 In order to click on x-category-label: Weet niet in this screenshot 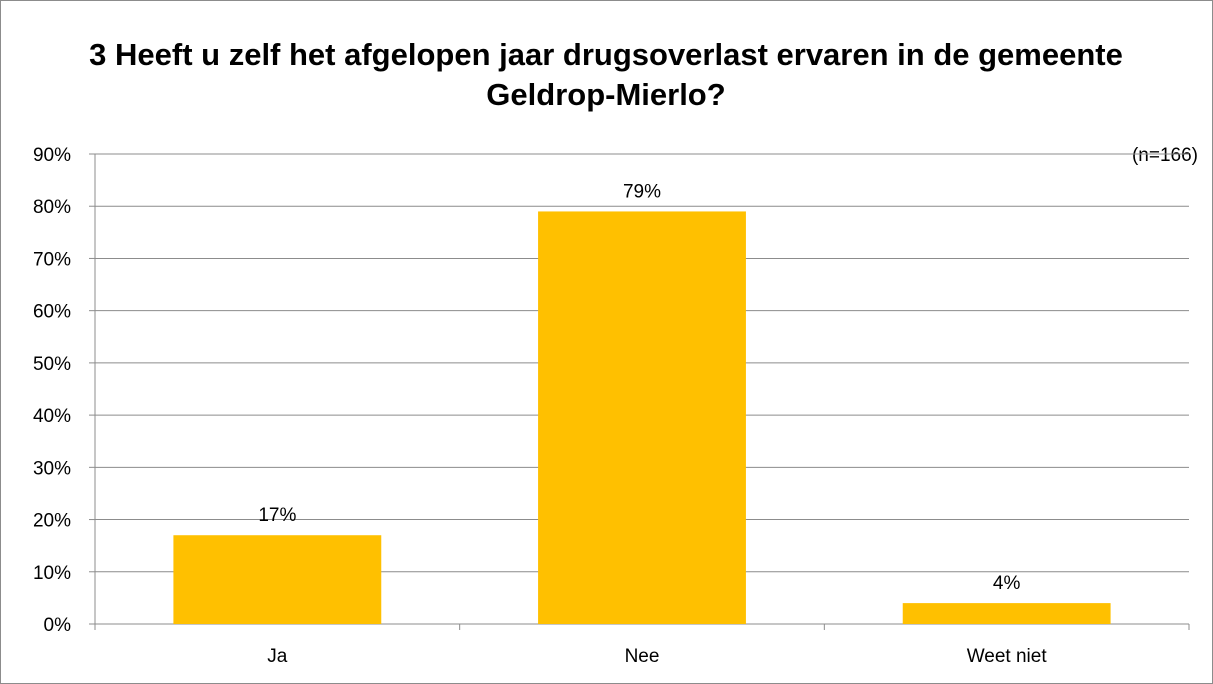, I will do `click(1007, 656)`.